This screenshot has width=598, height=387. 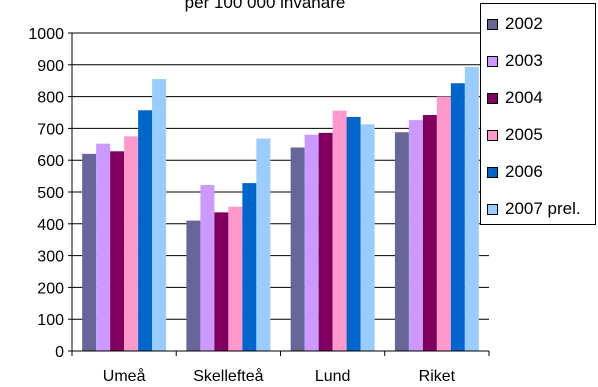 I want to click on legend-label: 2003, so click(x=524, y=60).